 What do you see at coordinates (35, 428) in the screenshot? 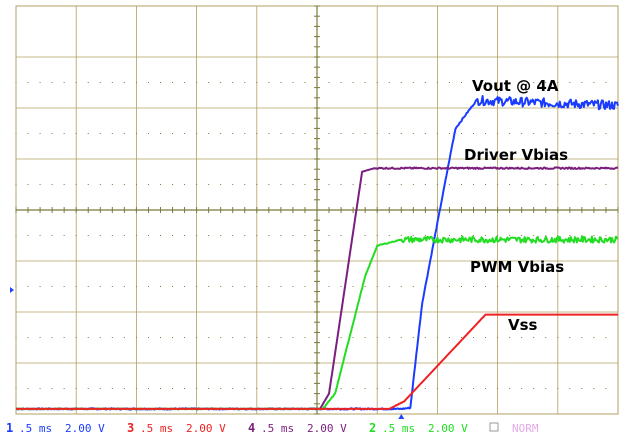
I see `channel-timebase: .5 ms` at bounding box center [35, 428].